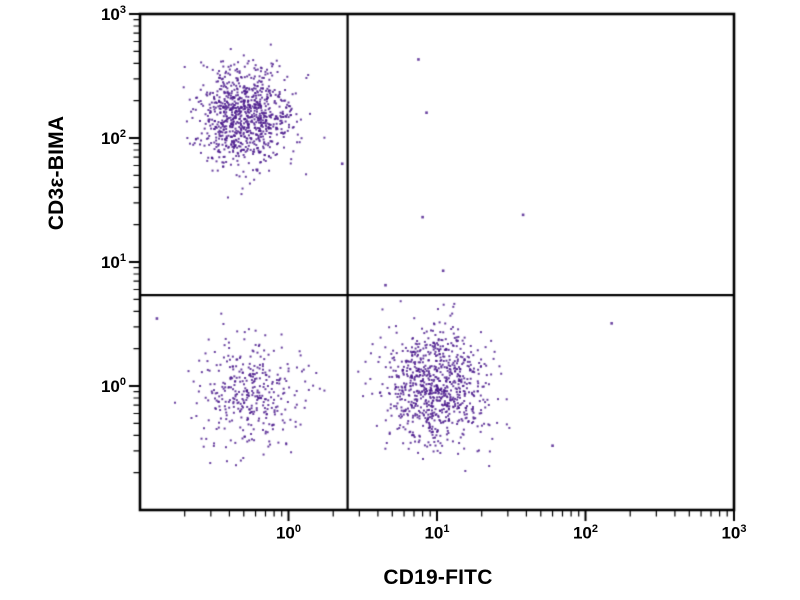 The height and width of the screenshot is (600, 800). Describe the element at coordinates (113, 262) in the screenshot. I see `y-tick-label: 10¹` at that location.